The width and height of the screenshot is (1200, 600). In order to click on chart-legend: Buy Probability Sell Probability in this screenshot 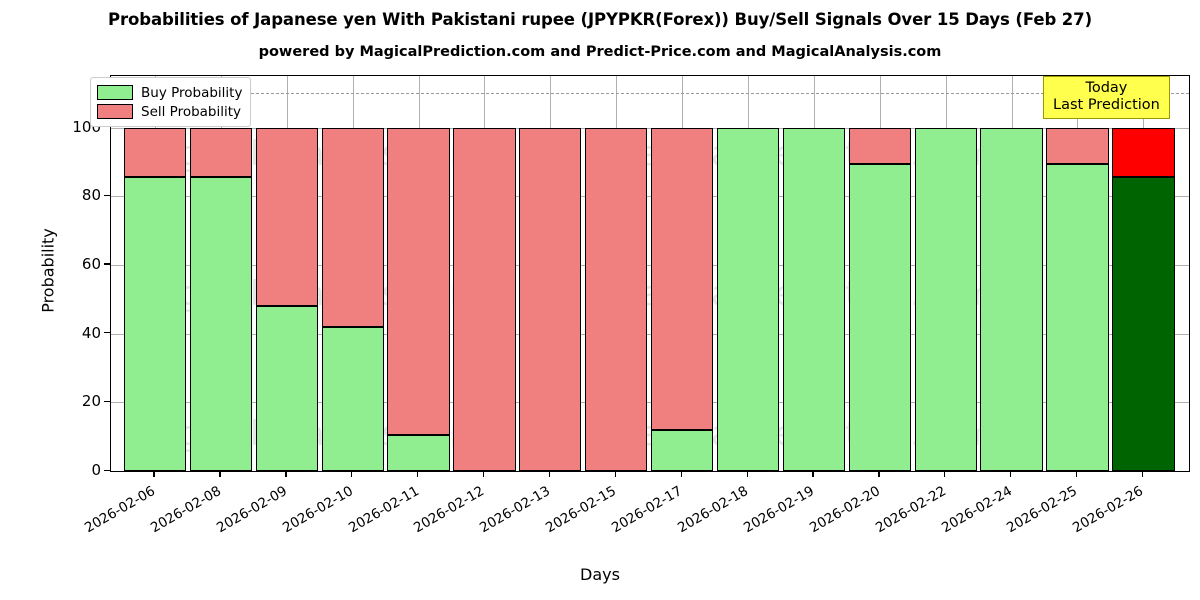, I will do `click(171, 102)`.